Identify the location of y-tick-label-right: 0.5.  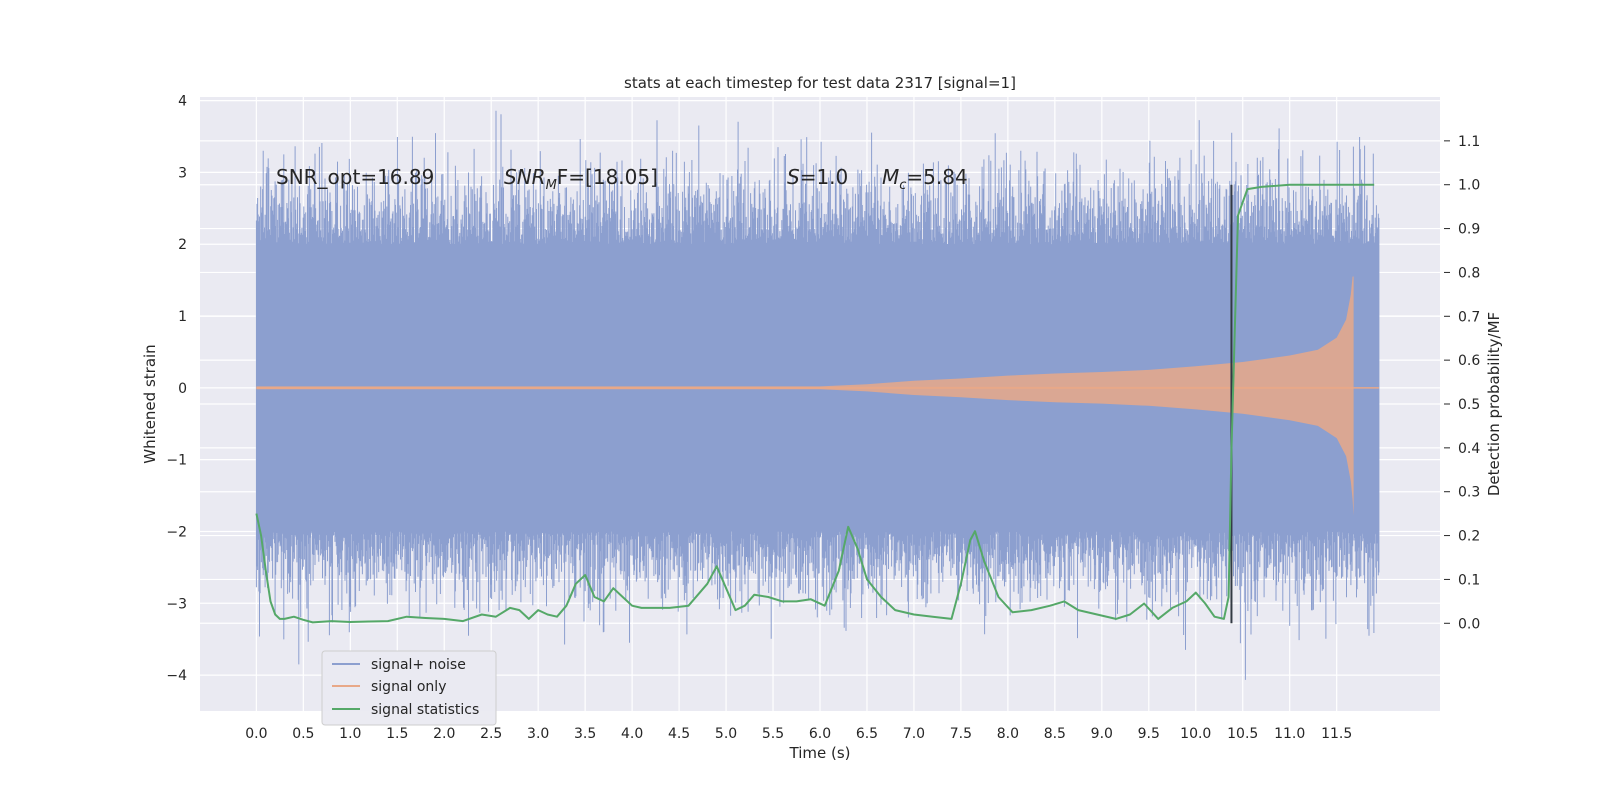
(1469, 405).